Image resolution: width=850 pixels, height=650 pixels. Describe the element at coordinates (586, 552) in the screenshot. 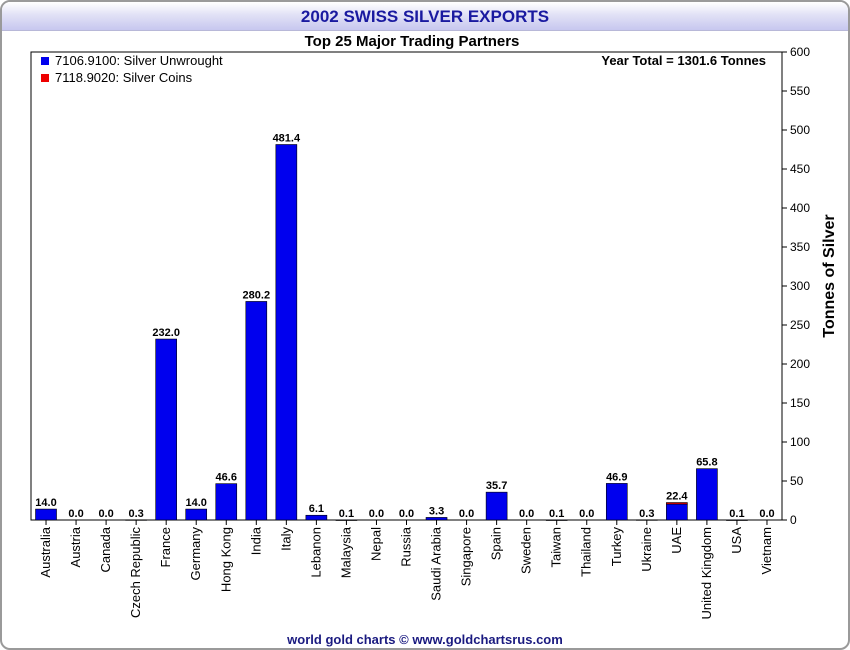

I see `x-tick-label: Thailand` at that location.